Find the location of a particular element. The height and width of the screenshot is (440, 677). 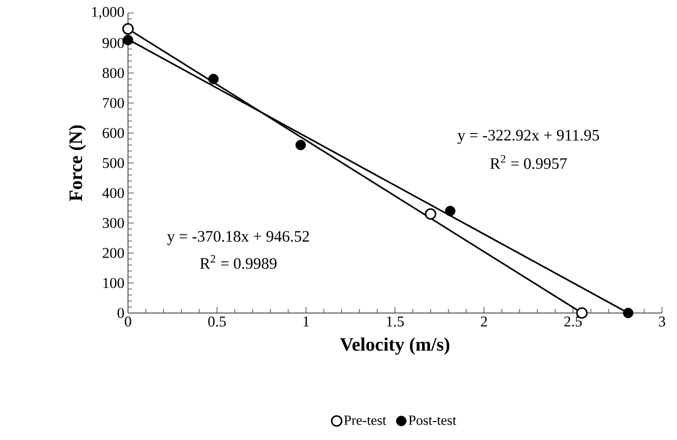

annotation: R$^{2}$ = 0.9957 is located at coordinates (528, 162).